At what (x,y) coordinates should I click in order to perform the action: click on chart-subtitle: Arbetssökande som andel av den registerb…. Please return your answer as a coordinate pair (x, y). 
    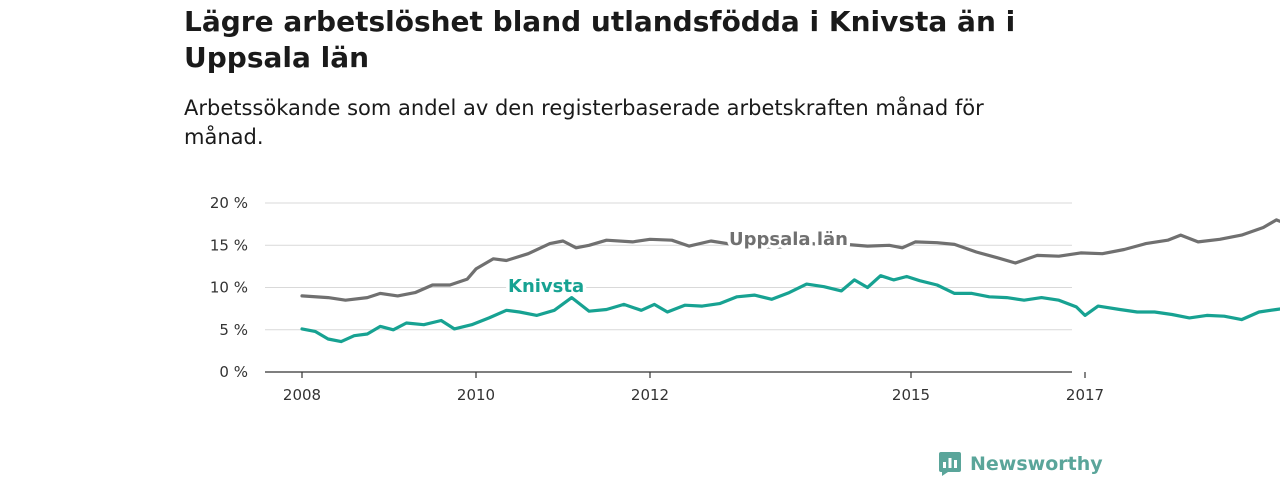
    Looking at the image, I should click on (584, 122).